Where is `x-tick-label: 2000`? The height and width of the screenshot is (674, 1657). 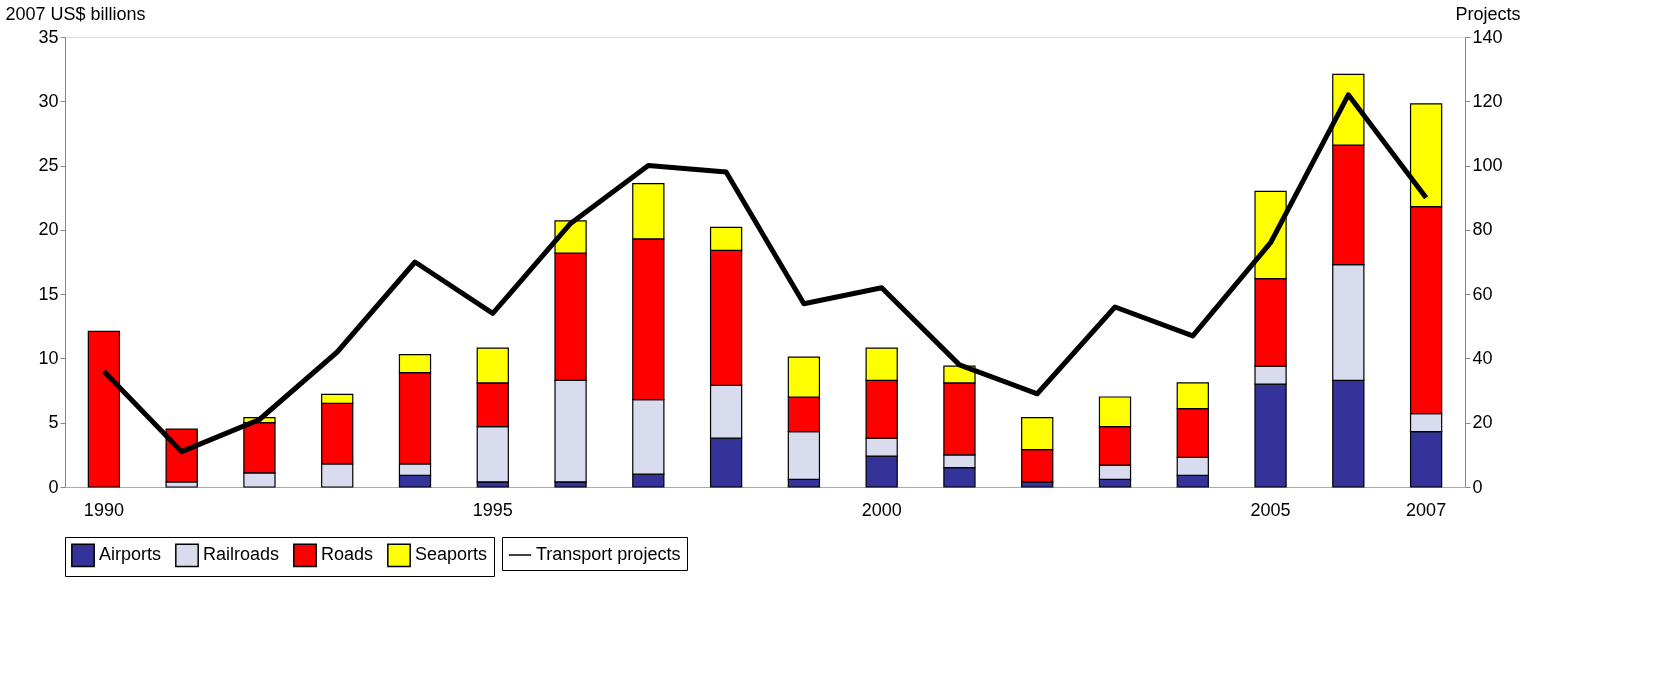
x-tick-label: 2000 is located at coordinates (881, 509).